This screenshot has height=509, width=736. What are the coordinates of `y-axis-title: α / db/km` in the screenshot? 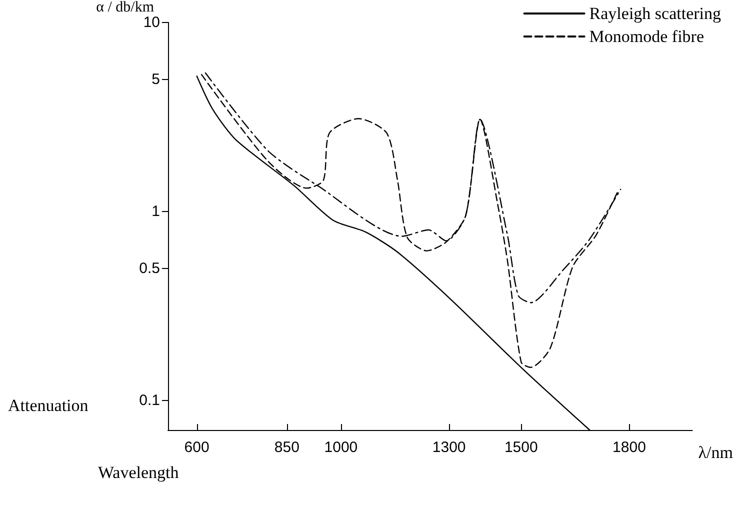 It's located at (125, 8).